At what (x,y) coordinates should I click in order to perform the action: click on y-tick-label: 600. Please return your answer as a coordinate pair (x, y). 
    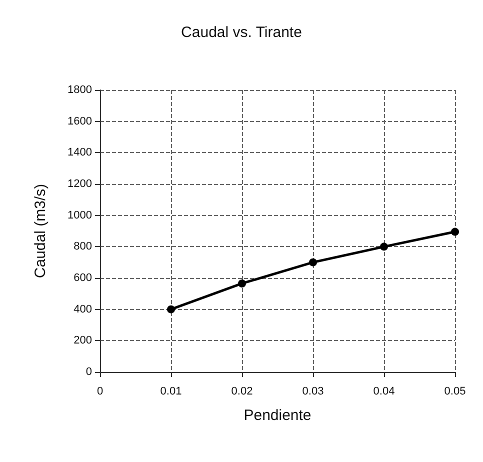
    Looking at the image, I should click on (83, 278).